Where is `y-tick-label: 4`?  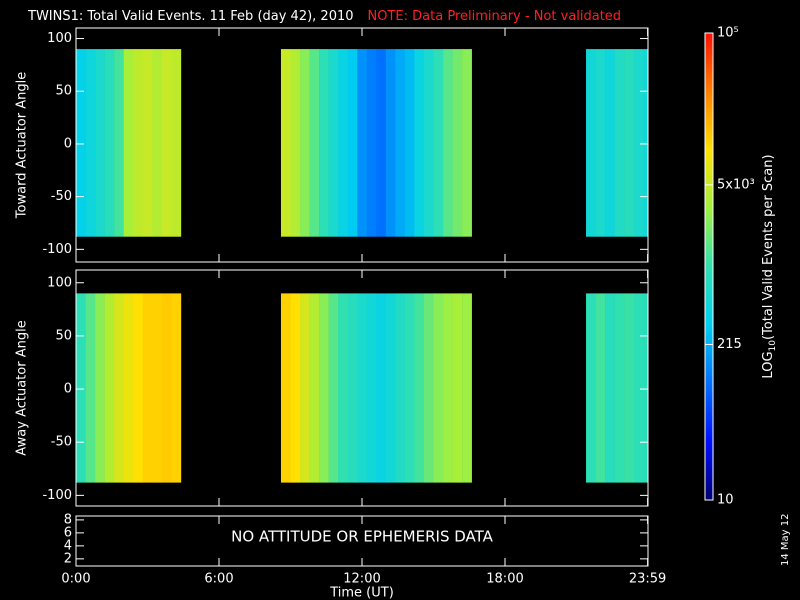 y-tick-label: 4 is located at coordinates (68, 545).